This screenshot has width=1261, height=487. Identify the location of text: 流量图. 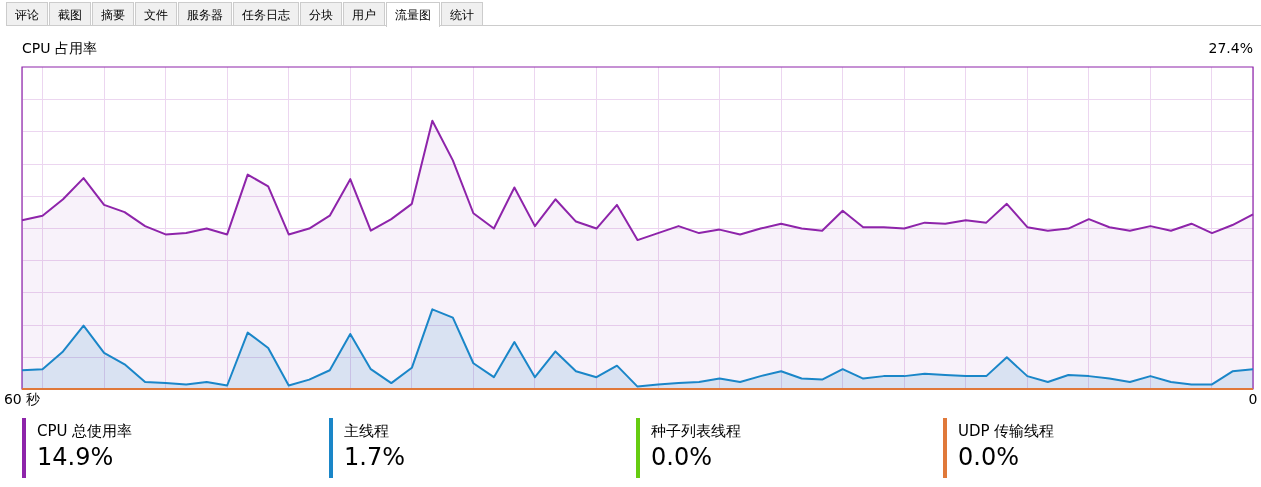
(413, 14).